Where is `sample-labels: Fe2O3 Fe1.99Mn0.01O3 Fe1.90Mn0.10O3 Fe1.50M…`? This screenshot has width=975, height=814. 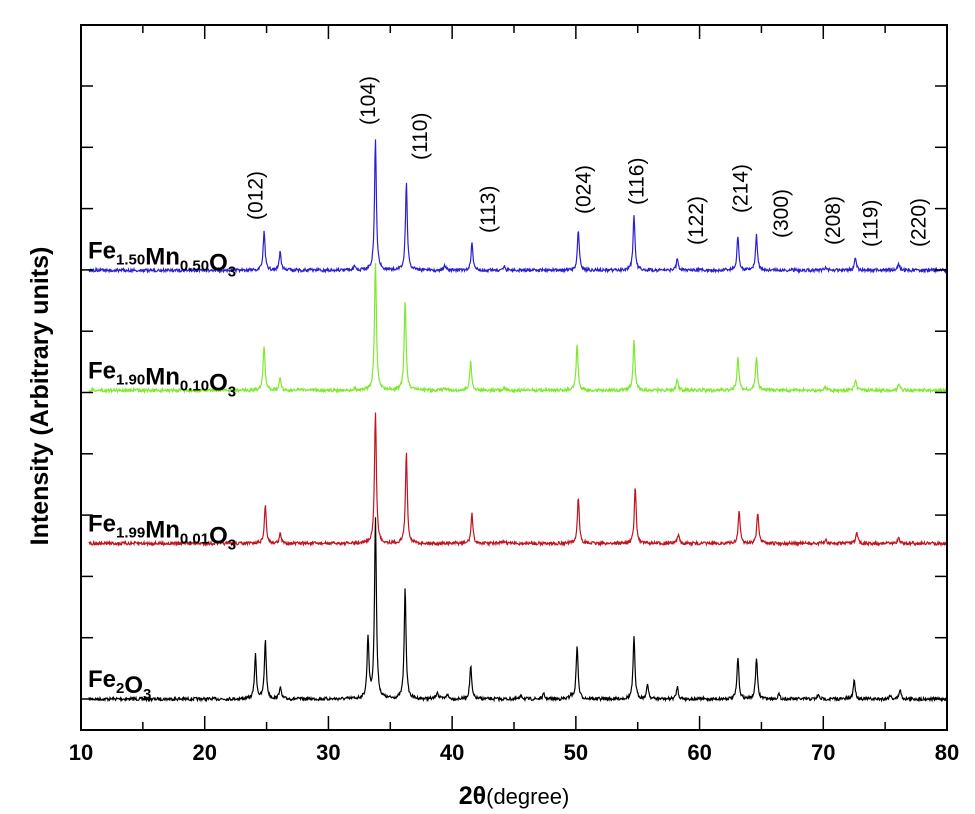
sample-labels: Fe2O3 Fe1.99Mn0.01O3 Fe1.90Mn0.10O3 Fe1.50M… is located at coordinates (162, 470).